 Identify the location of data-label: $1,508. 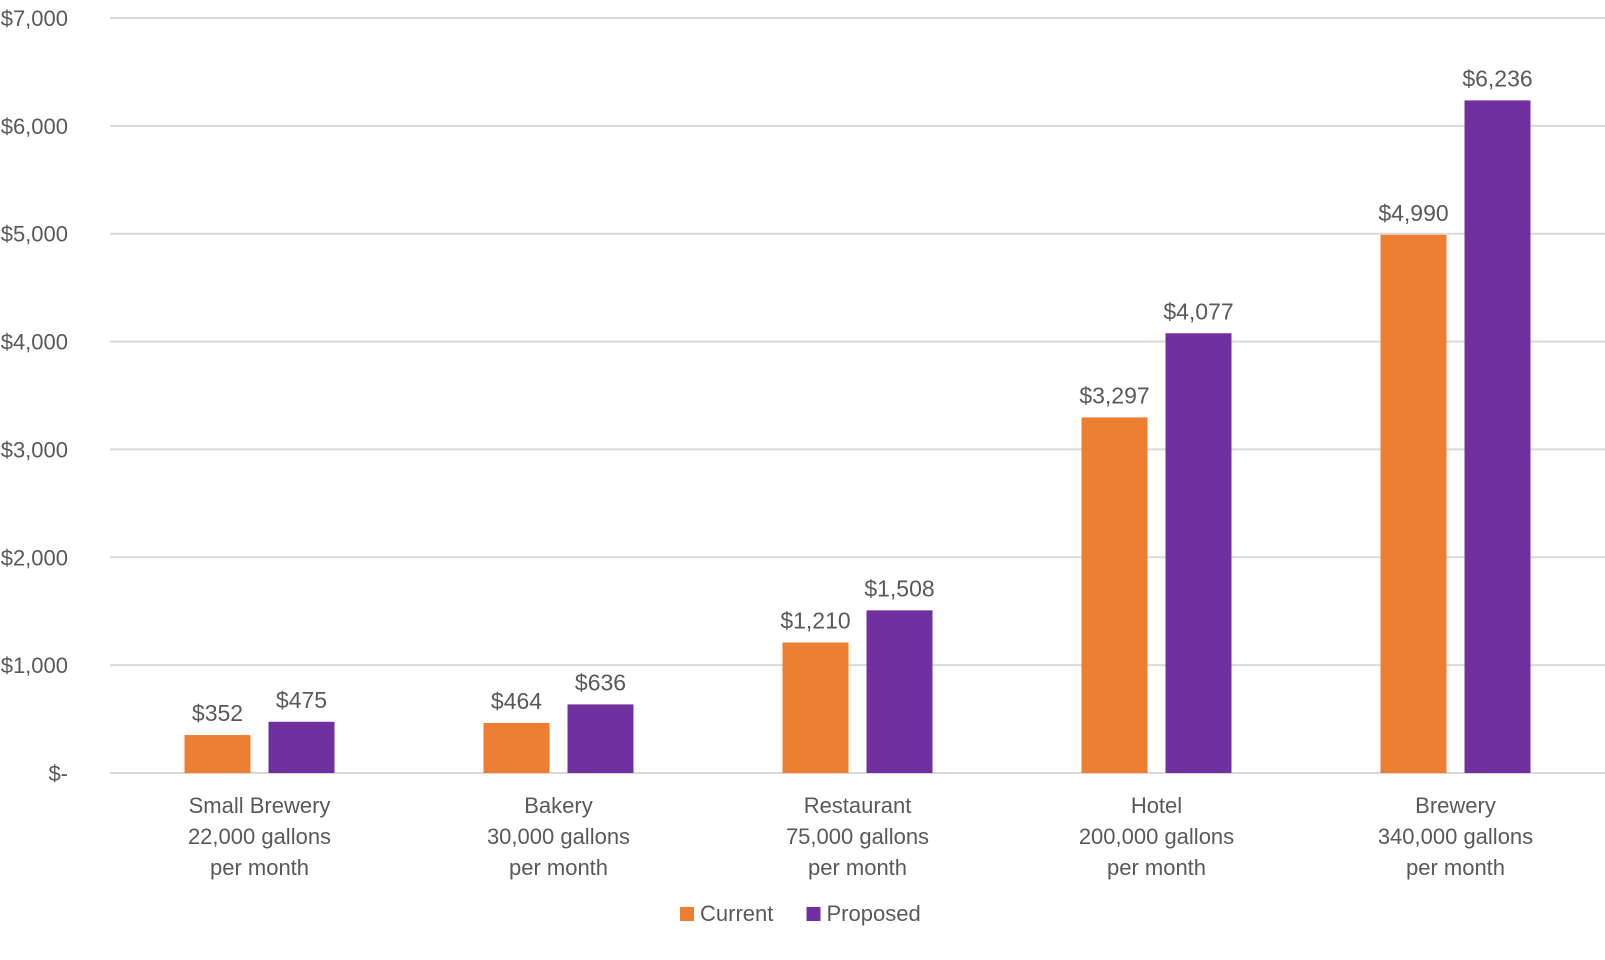
(899, 588).